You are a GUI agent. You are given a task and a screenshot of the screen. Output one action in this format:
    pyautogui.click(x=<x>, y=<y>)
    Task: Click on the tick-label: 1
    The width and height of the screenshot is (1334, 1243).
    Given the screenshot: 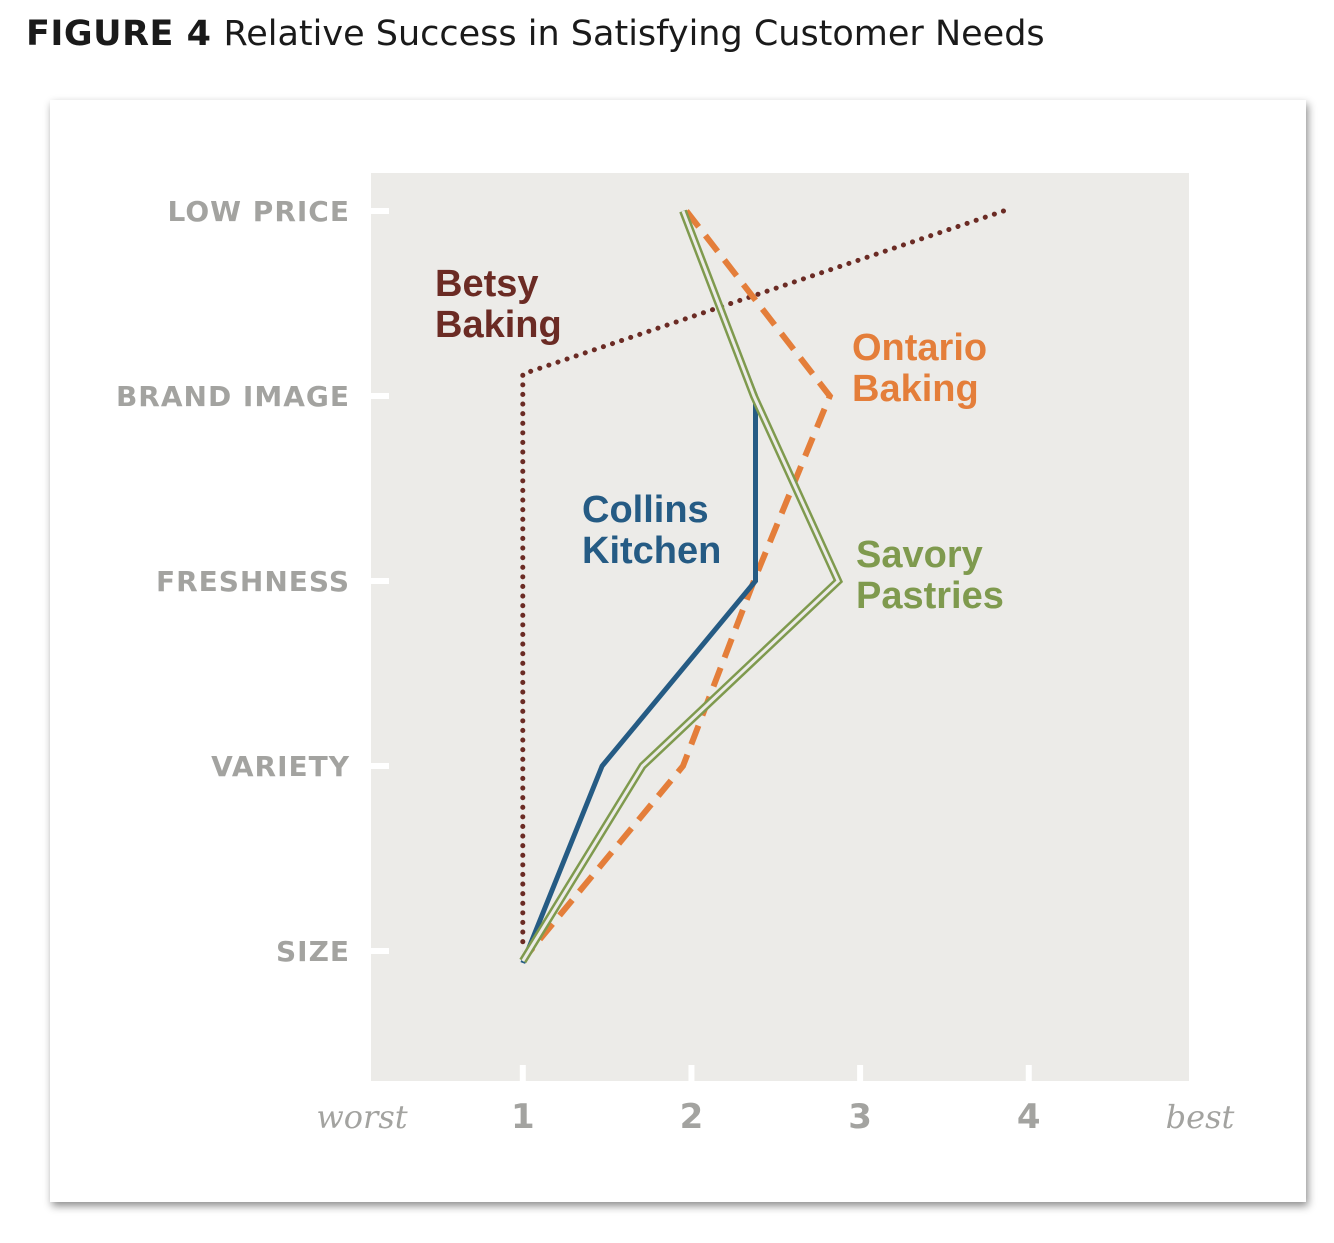 What is the action you would take?
    pyautogui.click(x=523, y=1117)
    